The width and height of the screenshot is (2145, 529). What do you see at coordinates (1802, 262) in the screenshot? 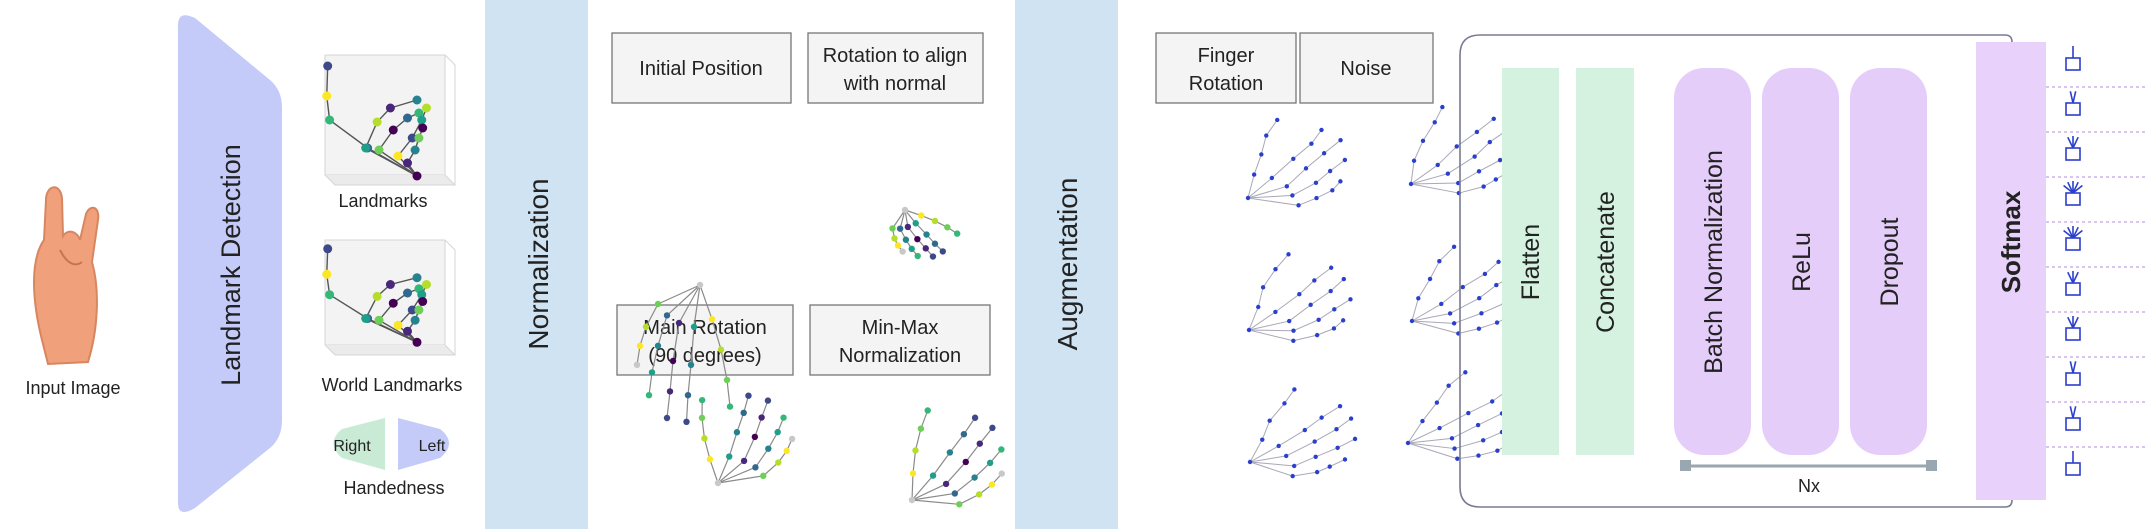
I see `relu-label: ReLu` at bounding box center [1802, 262].